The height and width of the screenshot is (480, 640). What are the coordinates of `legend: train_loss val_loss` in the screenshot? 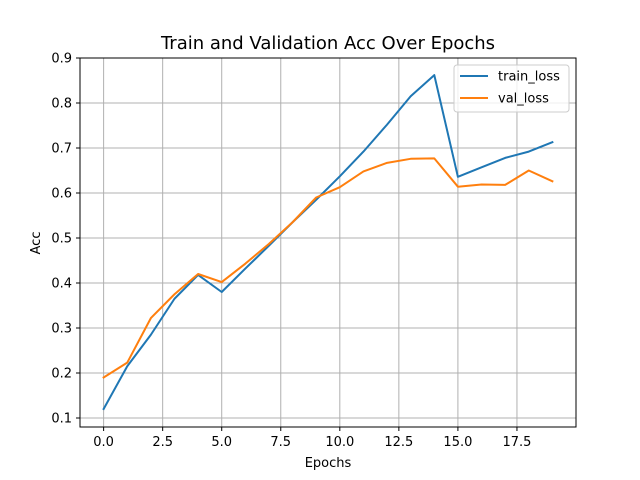 It's located at (511, 88).